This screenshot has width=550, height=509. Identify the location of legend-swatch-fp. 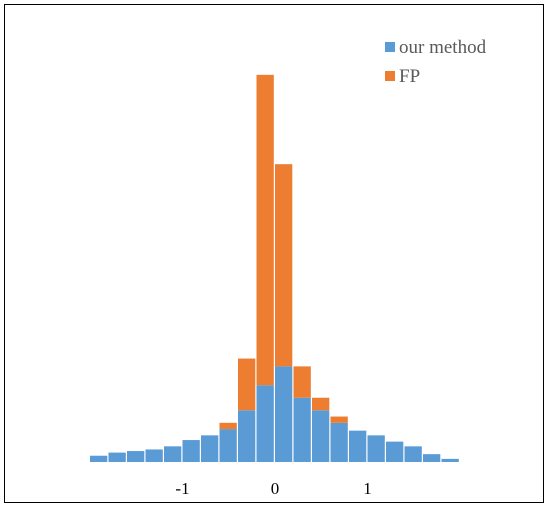
(390, 76).